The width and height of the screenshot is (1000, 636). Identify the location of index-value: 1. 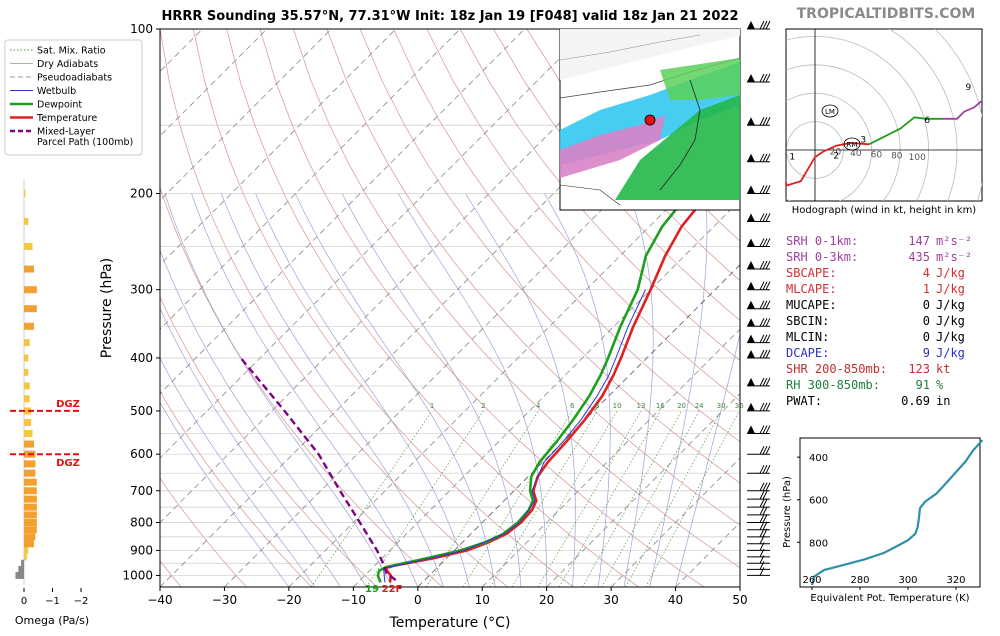
(926, 289).